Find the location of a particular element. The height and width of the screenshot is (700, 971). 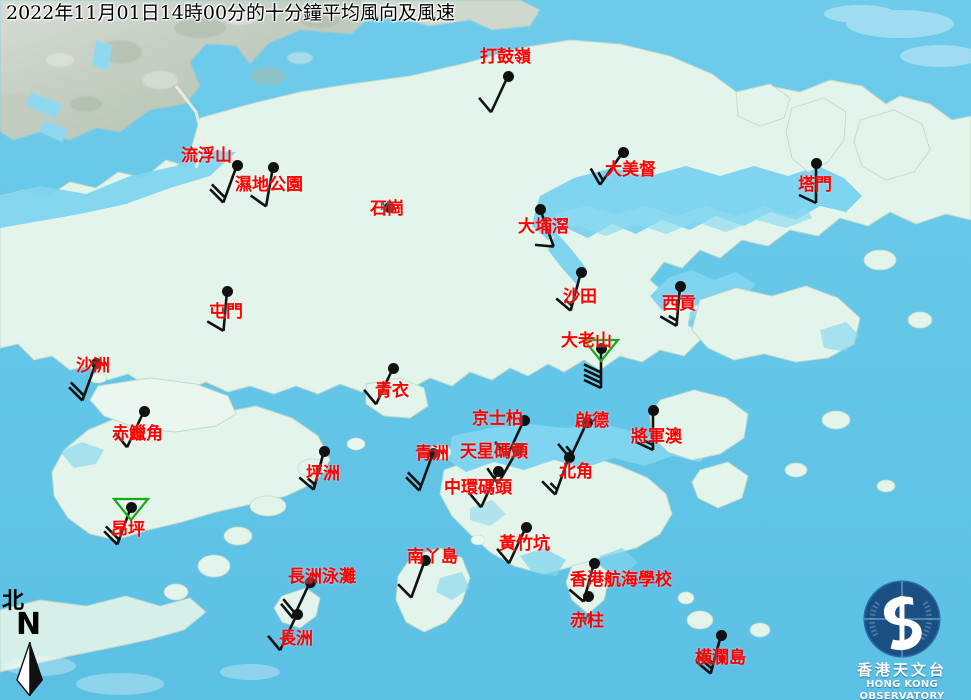

compass-needle-icon is located at coordinates (29, 669).